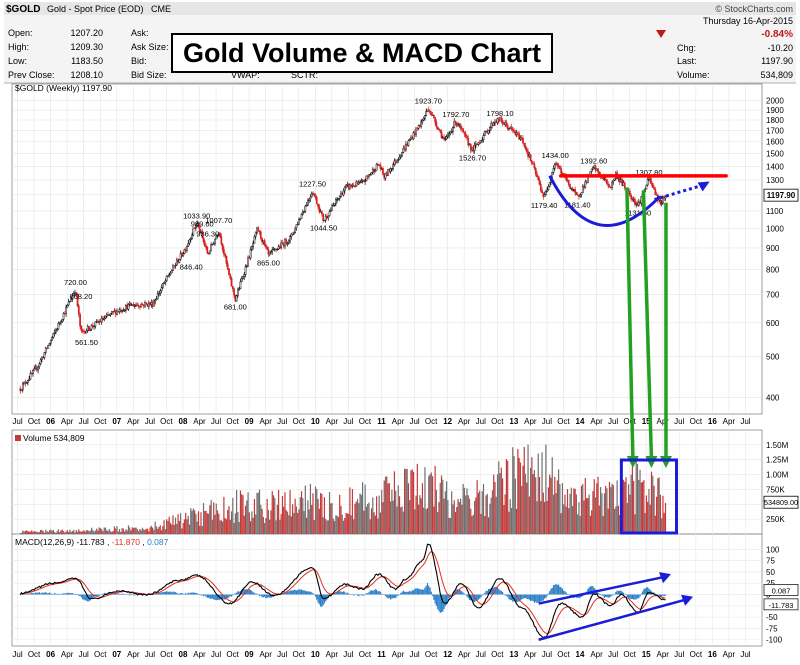 This screenshot has height=665, width=800. I want to click on price-annotation: 846.40, so click(191, 266).